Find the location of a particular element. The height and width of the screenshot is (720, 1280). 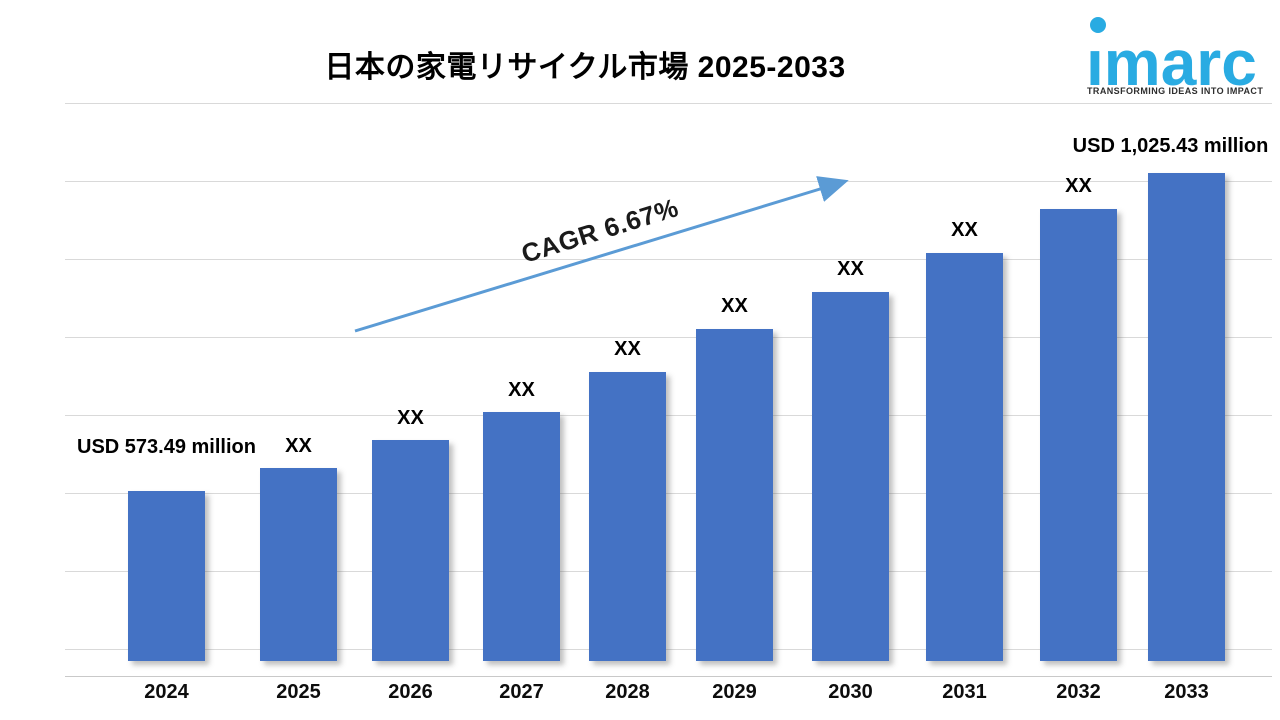

bar-group-2029: XX 2029 is located at coordinates (734, 499).